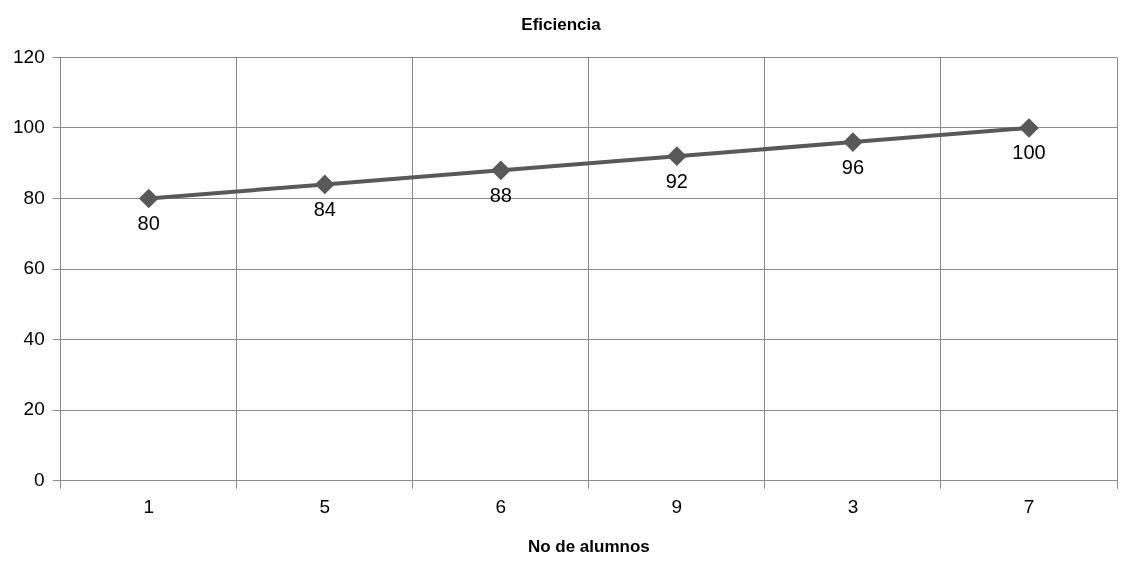  Describe the element at coordinates (501, 507) in the screenshot. I see `x-tick-label: 6` at that location.